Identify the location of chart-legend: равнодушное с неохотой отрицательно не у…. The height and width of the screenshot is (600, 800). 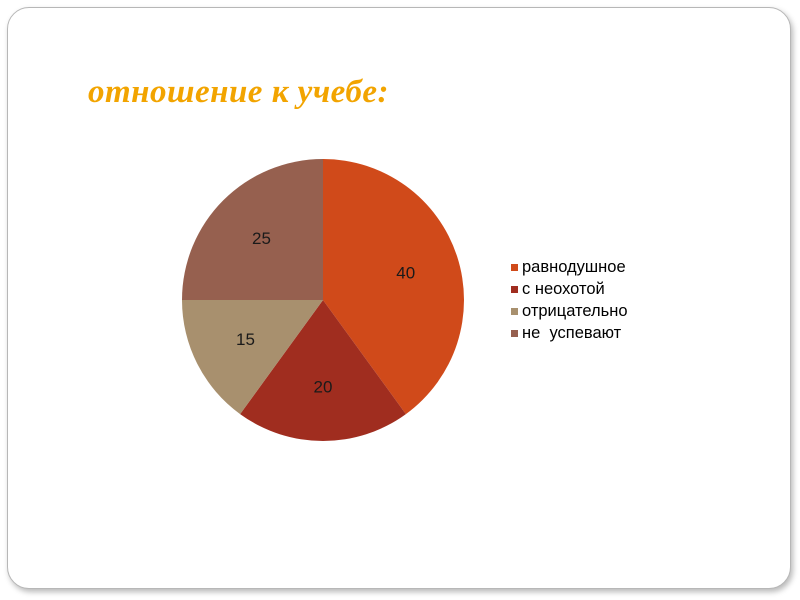
(569, 300).